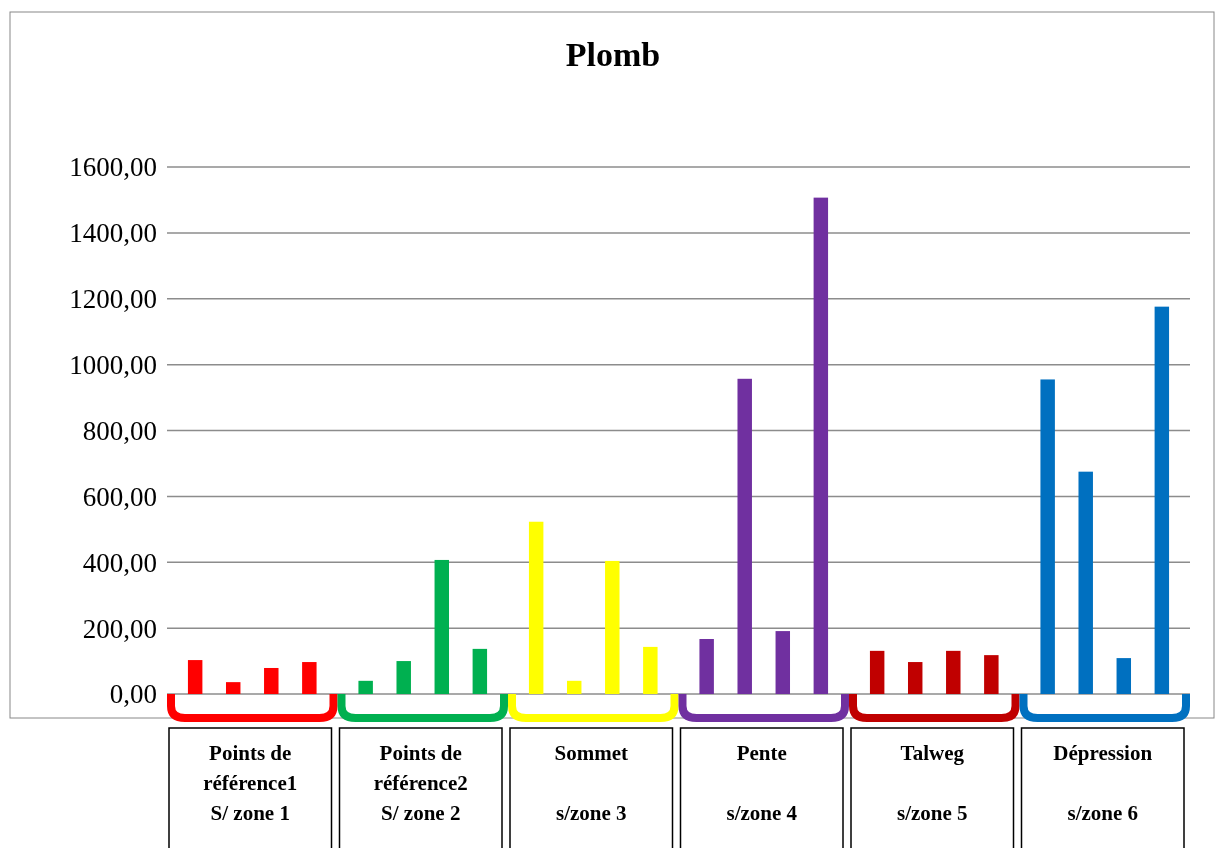  I want to click on y-tick-label: 400,00, so click(119, 562).